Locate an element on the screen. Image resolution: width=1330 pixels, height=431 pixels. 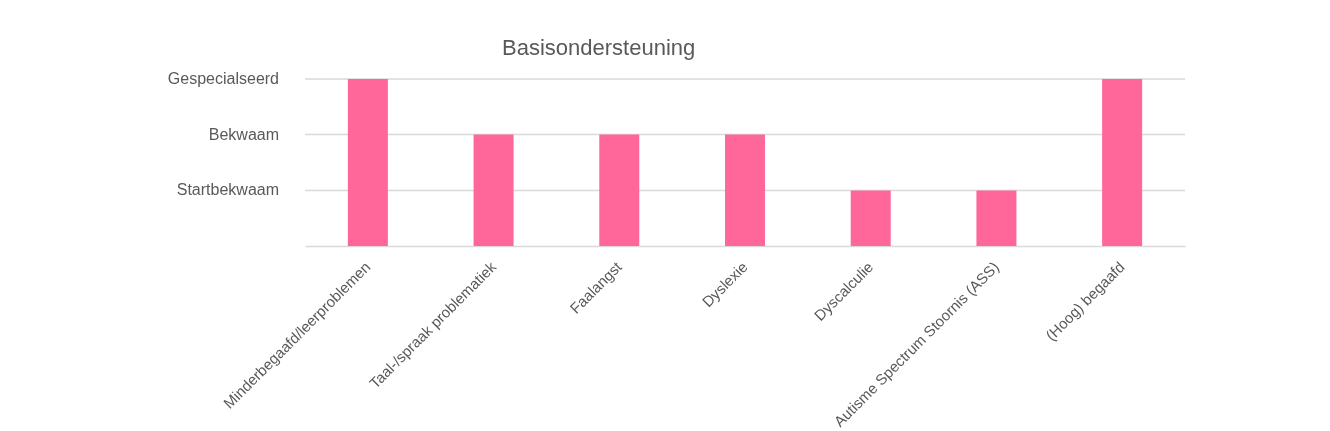
ref-line-label: Bekwaam is located at coordinates (243, 134).